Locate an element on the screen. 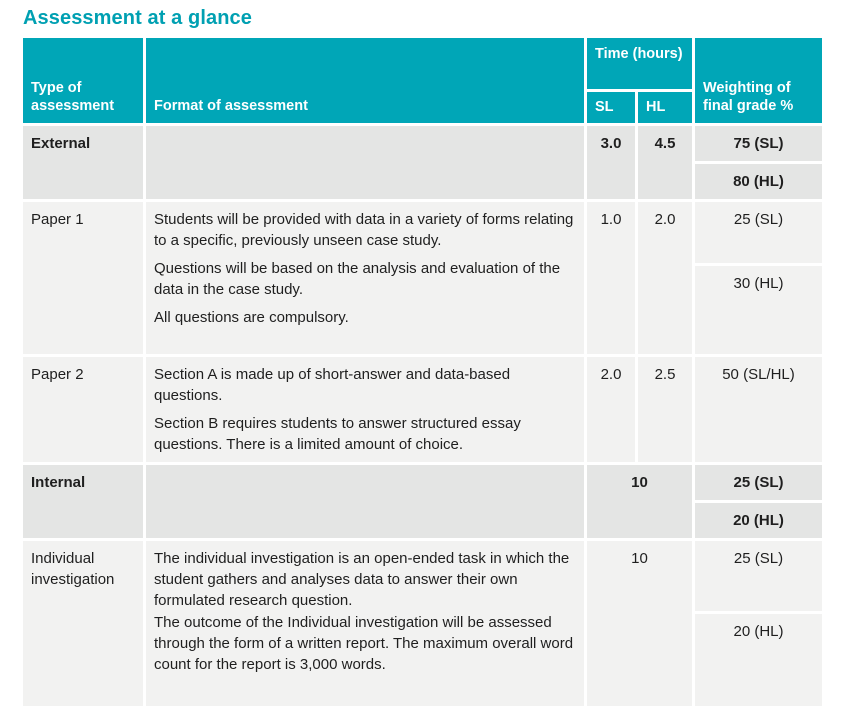  weighting-slhl: 50 (SL/HL) is located at coordinates (758, 409).